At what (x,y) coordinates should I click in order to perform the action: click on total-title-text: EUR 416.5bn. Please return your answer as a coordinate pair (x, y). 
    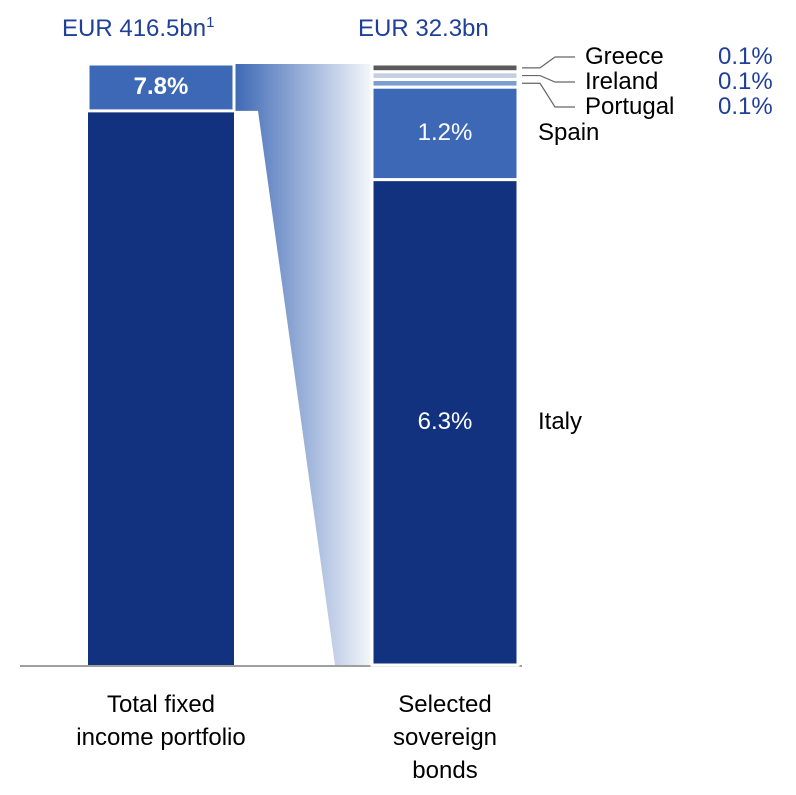
    Looking at the image, I should click on (134, 28).